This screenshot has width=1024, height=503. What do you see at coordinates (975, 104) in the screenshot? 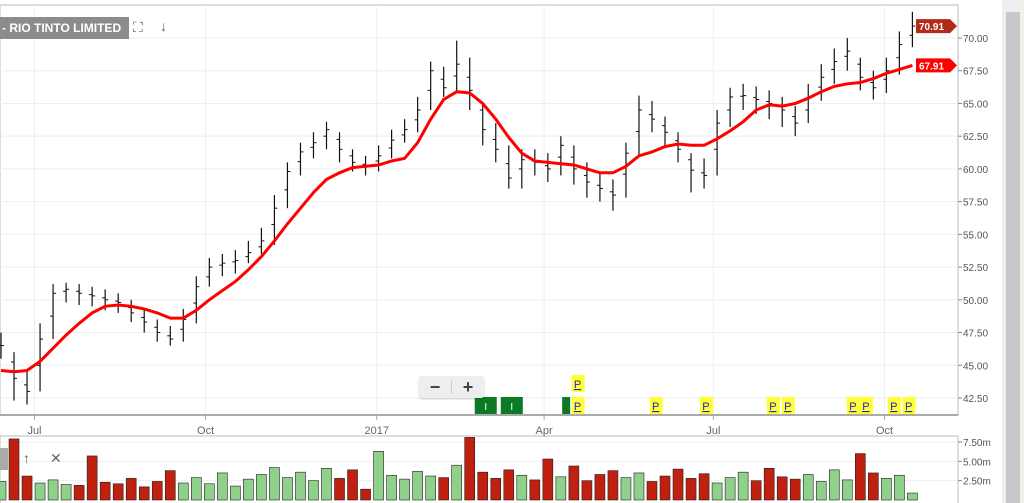
I see `price-tick-label: 65.00` at bounding box center [975, 104].